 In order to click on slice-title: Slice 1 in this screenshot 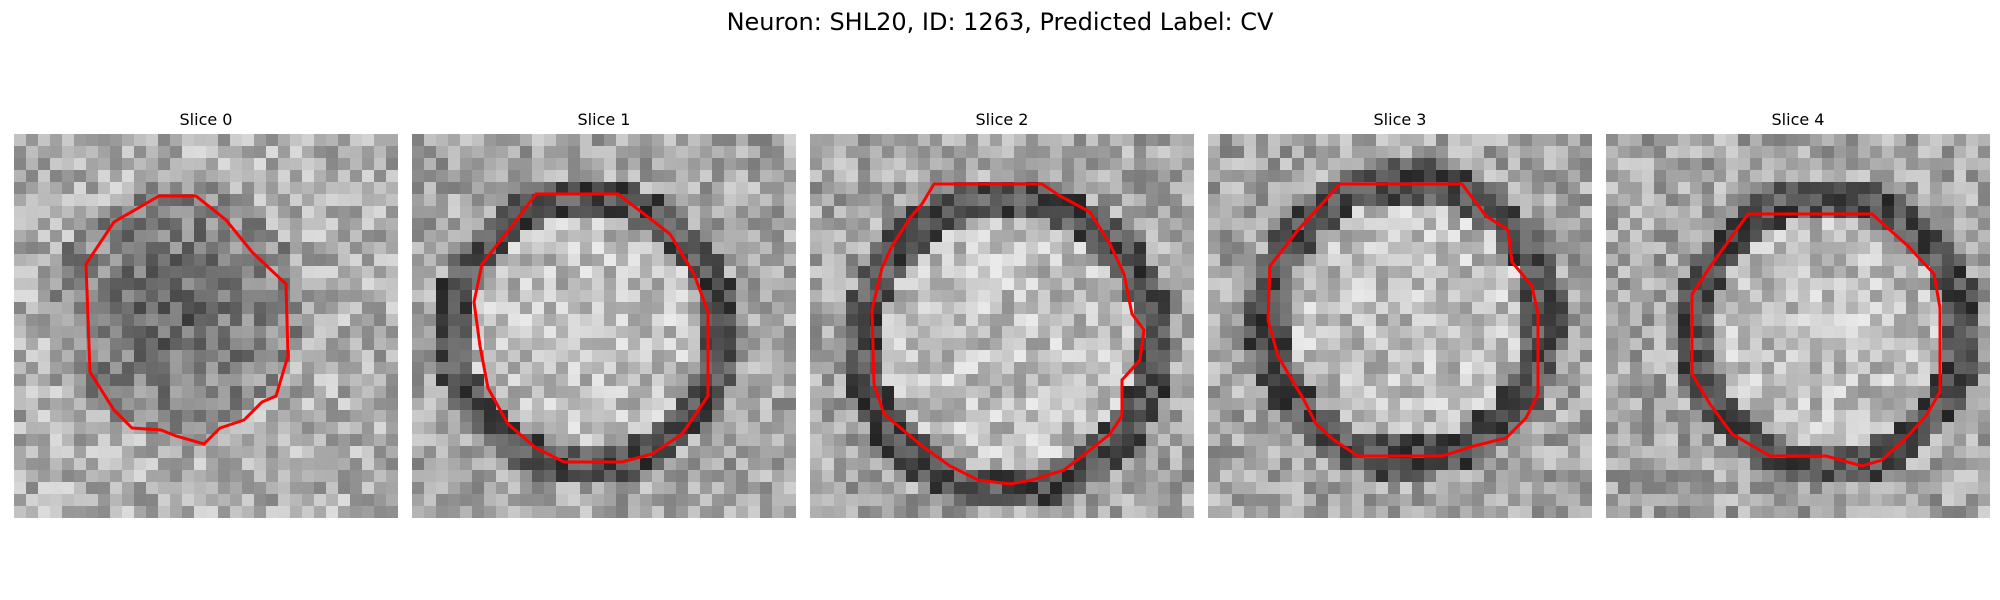, I will do `click(604, 119)`.